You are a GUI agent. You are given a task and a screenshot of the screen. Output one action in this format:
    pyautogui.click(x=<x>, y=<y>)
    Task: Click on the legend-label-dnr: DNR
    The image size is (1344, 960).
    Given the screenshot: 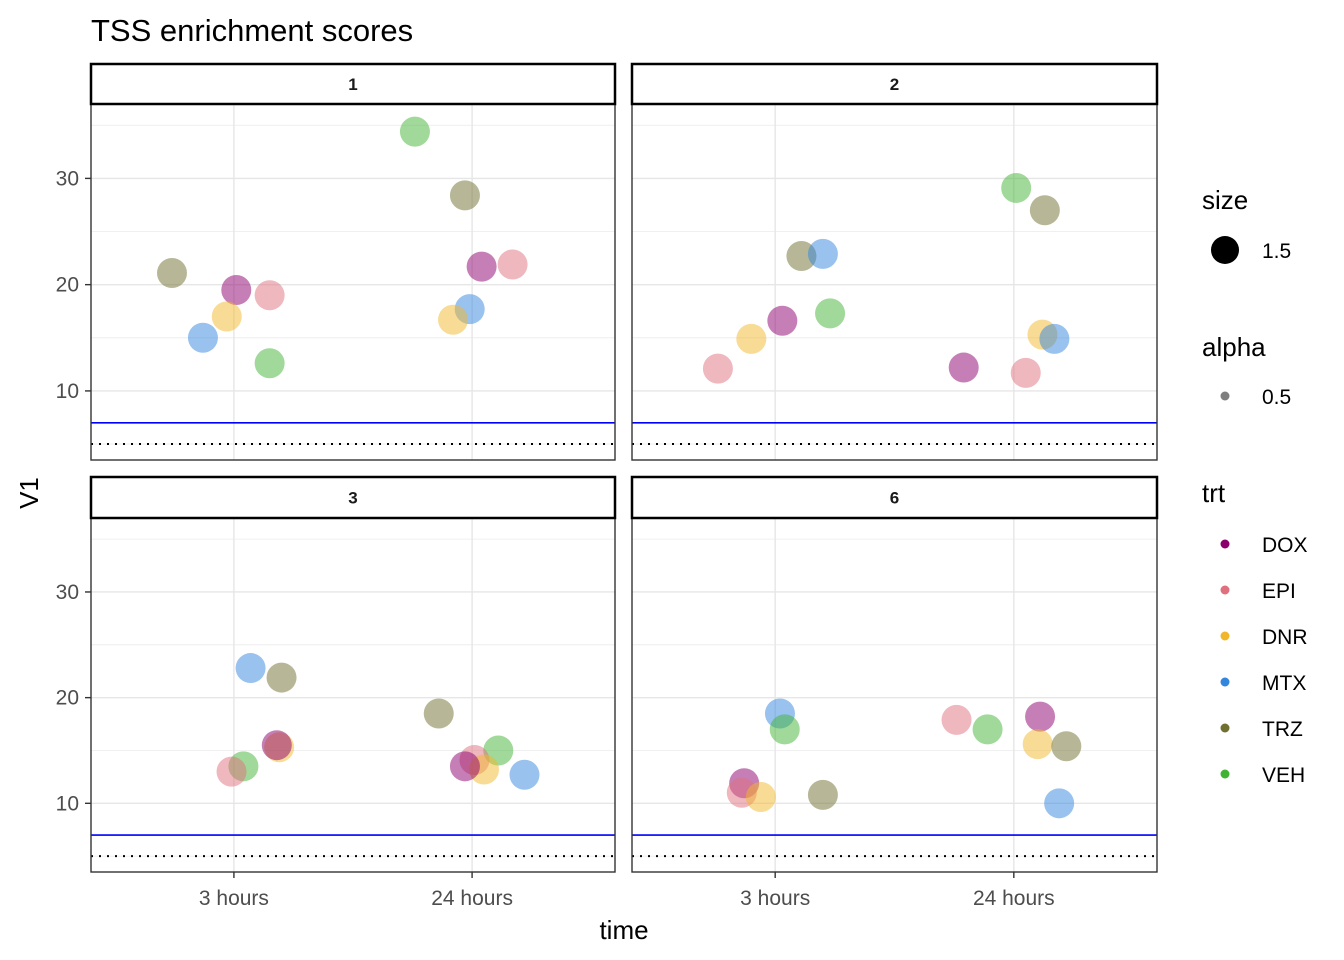 What is the action you would take?
    pyautogui.click(x=1285, y=637)
    